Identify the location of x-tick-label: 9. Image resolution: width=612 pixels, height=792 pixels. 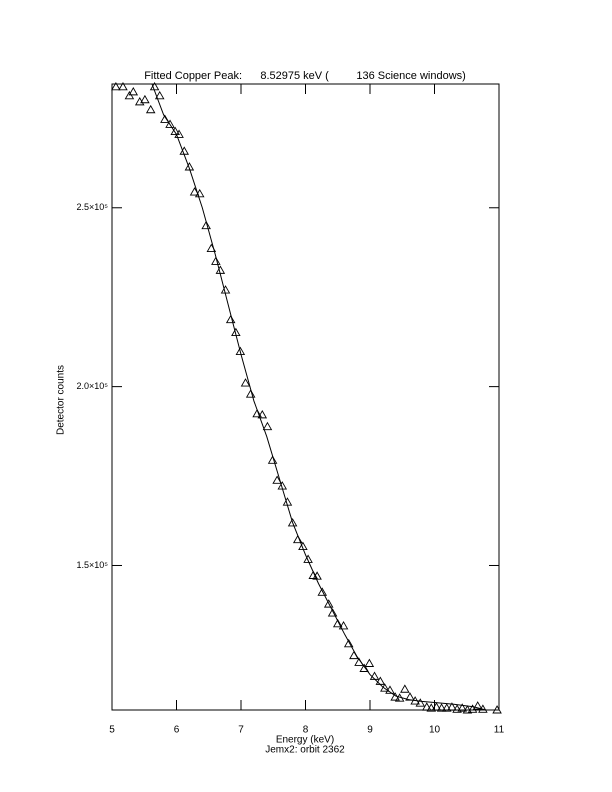
(370, 730).